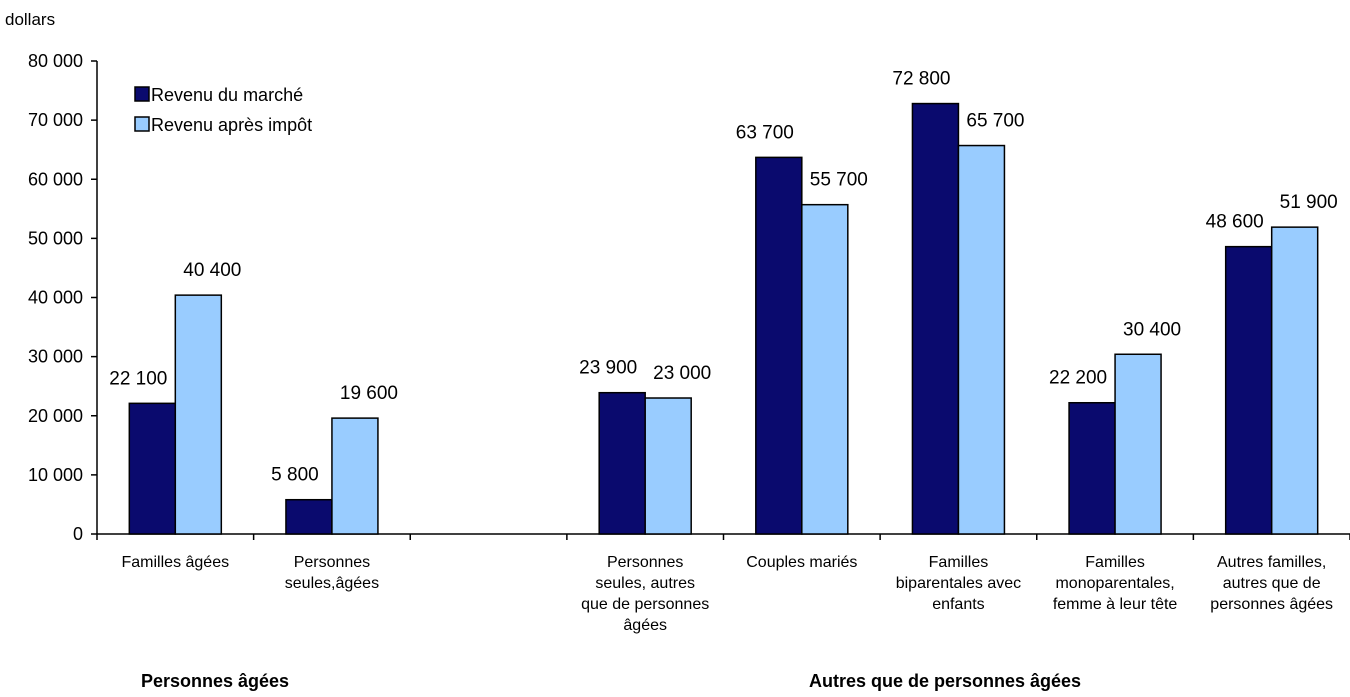  What do you see at coordinates (176, 562) in the screenshot?
I see `x-category-label: Familles âgées` at bounding box center [176, 562].